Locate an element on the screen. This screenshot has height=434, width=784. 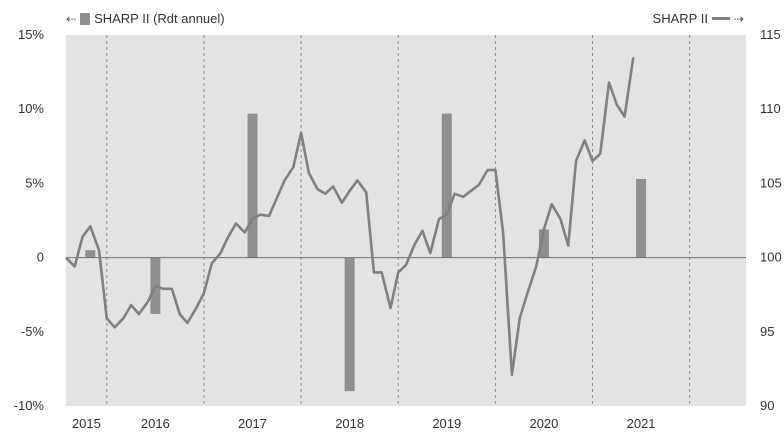
x-axis-year-label: 2015 is located at coordinates (86, 423).